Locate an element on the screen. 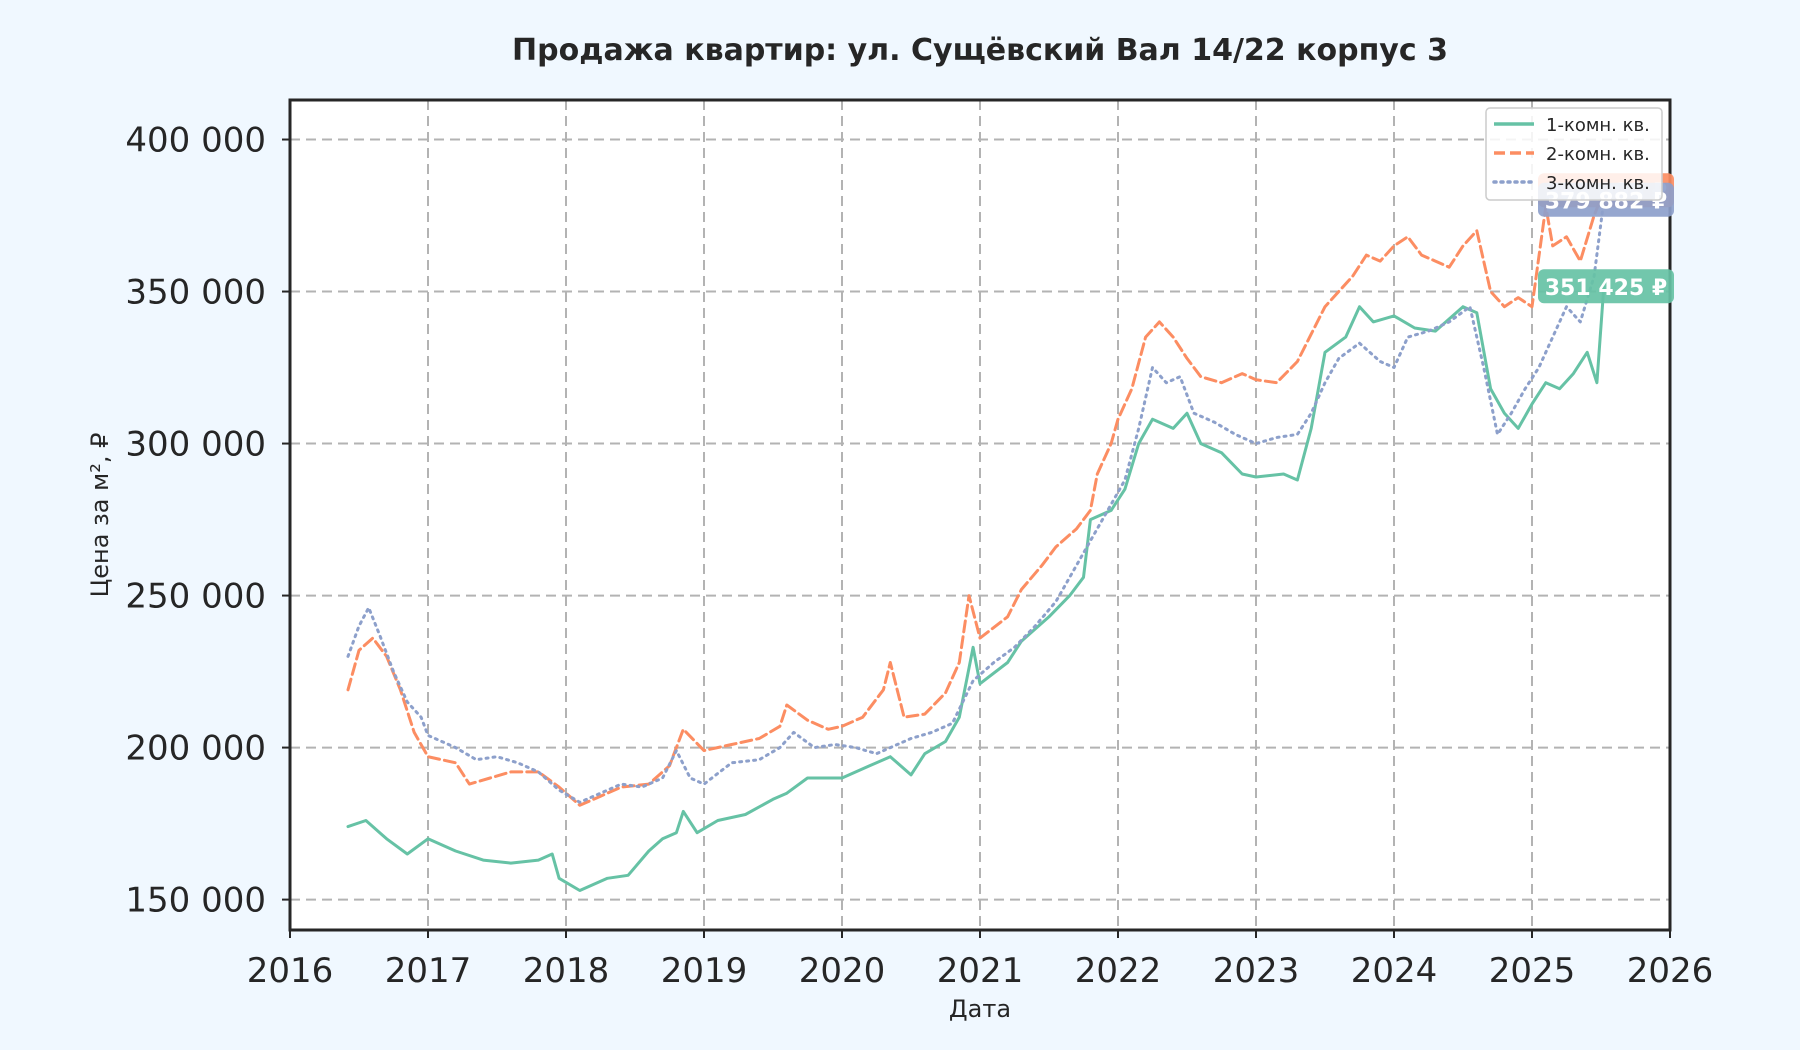 The width and height of the screenshot is (1800, 1050). legend: 1-комн. кв. 2-комн. кв. 3-комн. кв. is located at coordinates (1574, 154).